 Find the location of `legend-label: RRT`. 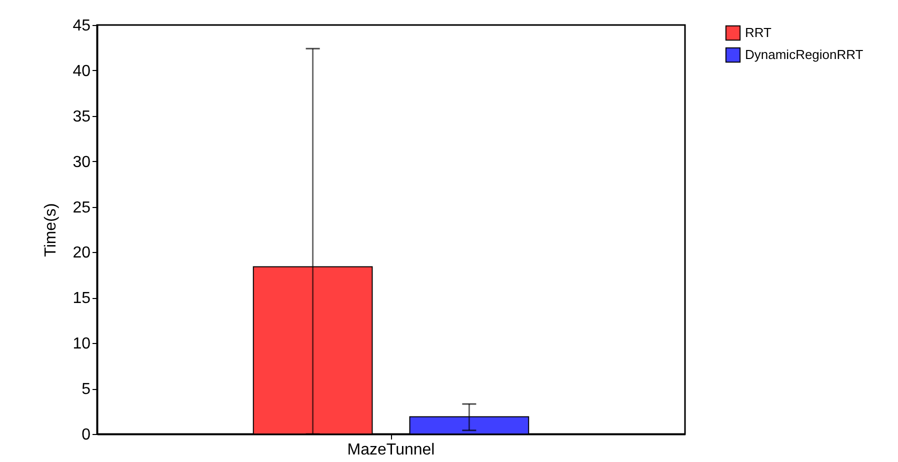

legend-label: RRT is located at coordinates (758, 32).